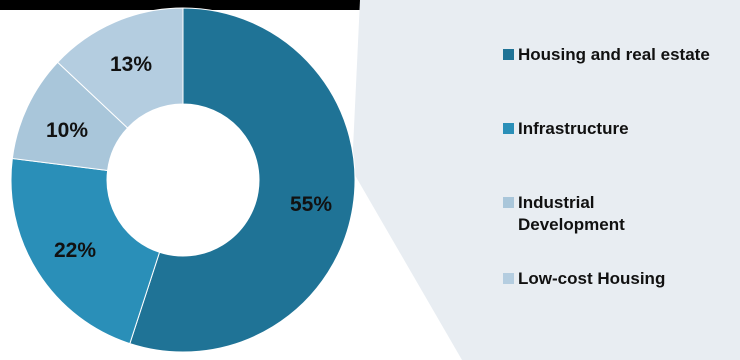 Image resolution: width=740 pixels, height=360 pixels. I want to click on legend-swatch-industrial, so click(508, 202).